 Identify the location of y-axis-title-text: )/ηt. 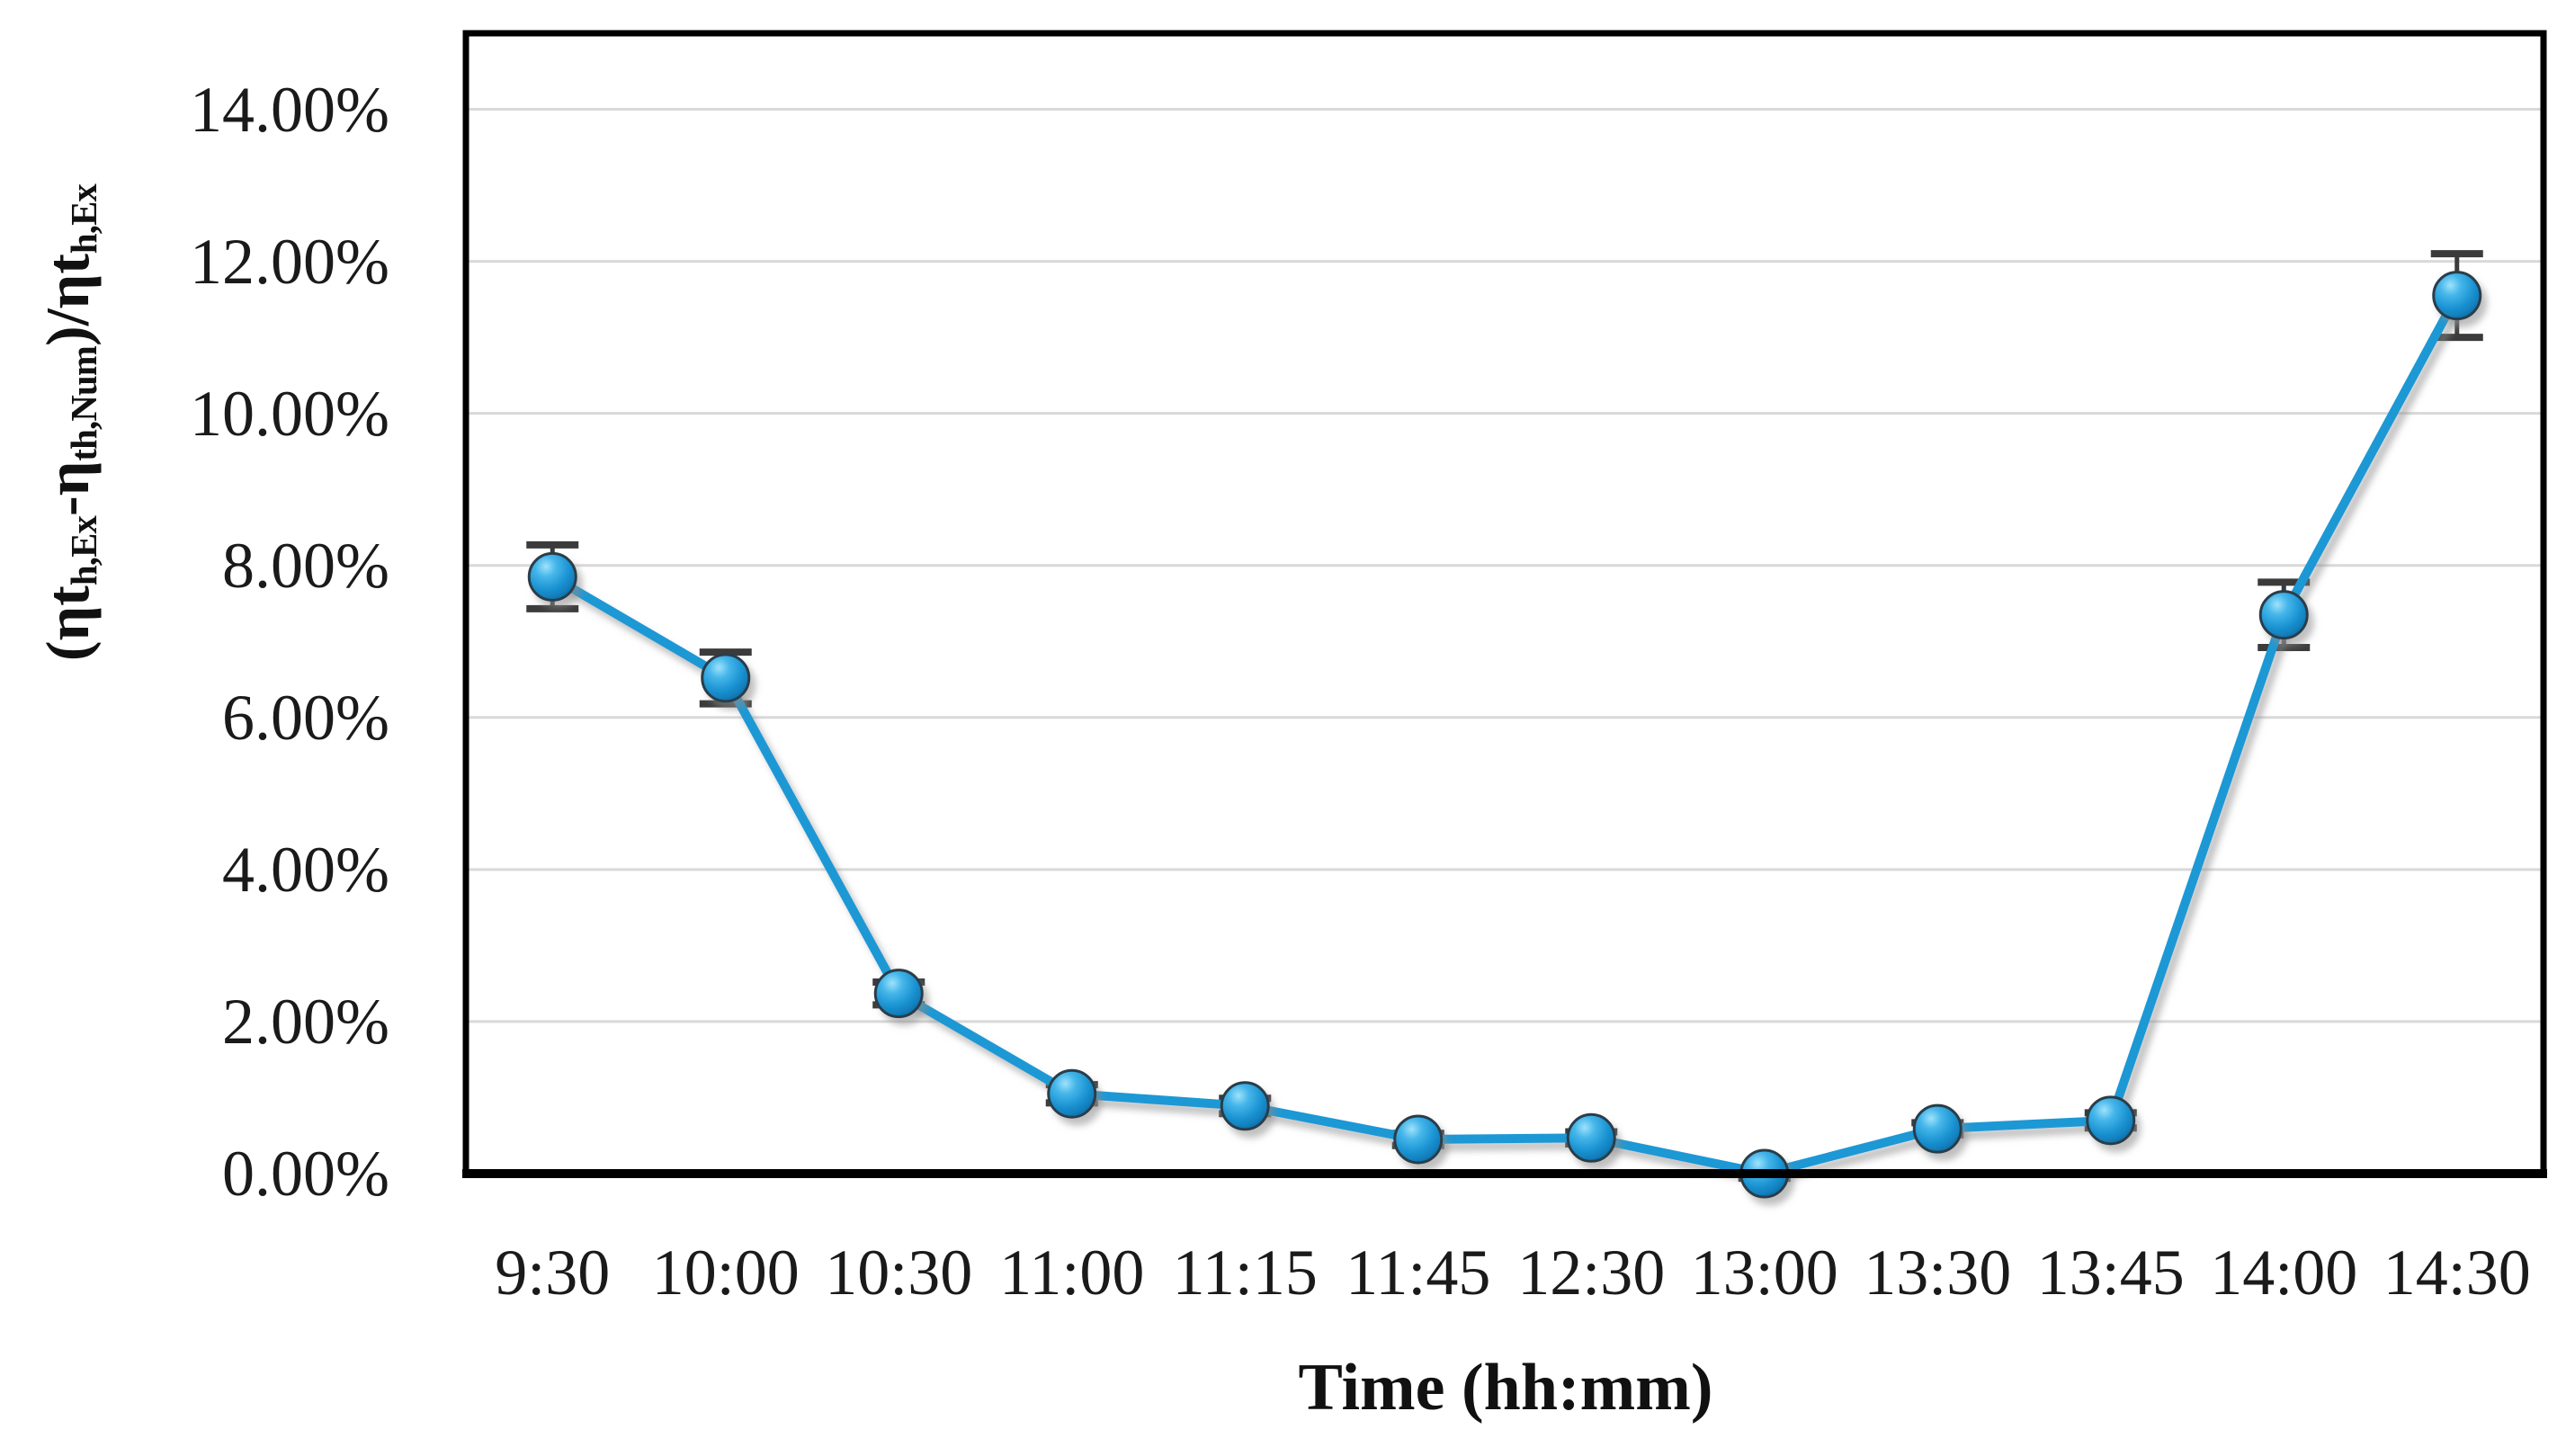
(67, 300).